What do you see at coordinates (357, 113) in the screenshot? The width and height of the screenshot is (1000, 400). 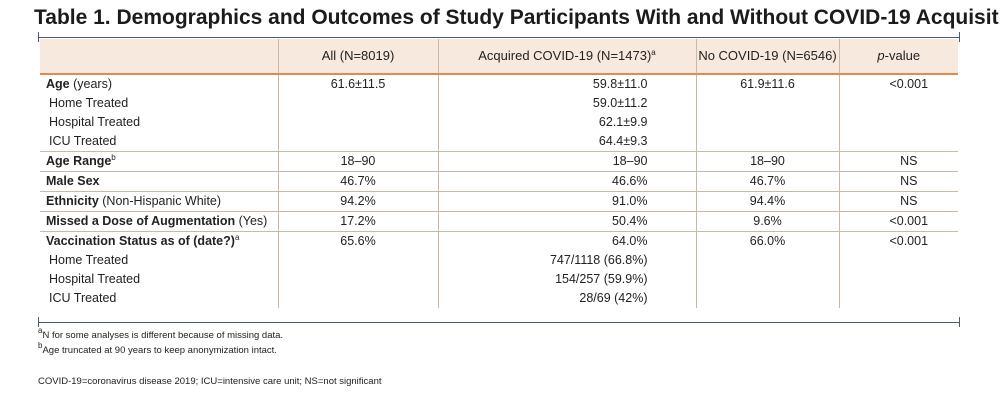 I see `cell-all: 61.6±11.5` at bounding box center [357, 113].